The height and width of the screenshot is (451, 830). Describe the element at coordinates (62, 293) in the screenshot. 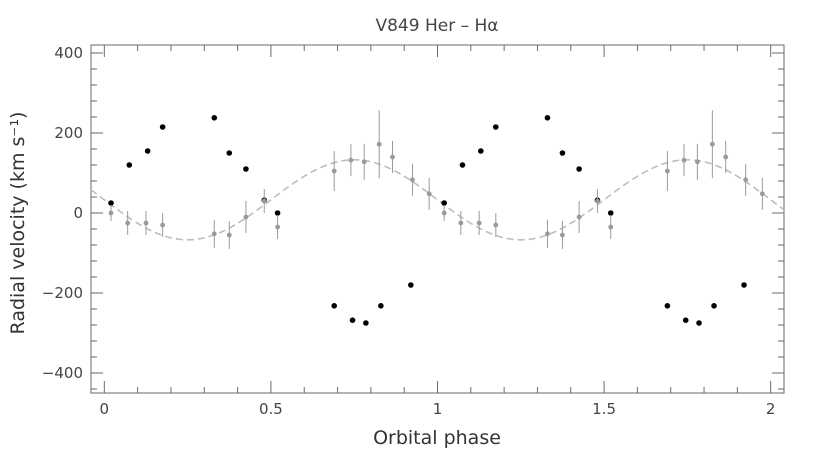

I see `y-tick-label: −200` at that location.